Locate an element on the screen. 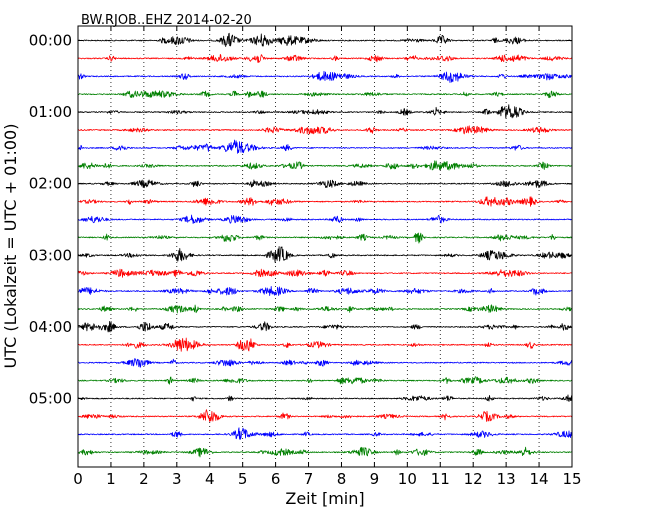  y-tick-label: 01:00 is located at coordinates (50, 112).